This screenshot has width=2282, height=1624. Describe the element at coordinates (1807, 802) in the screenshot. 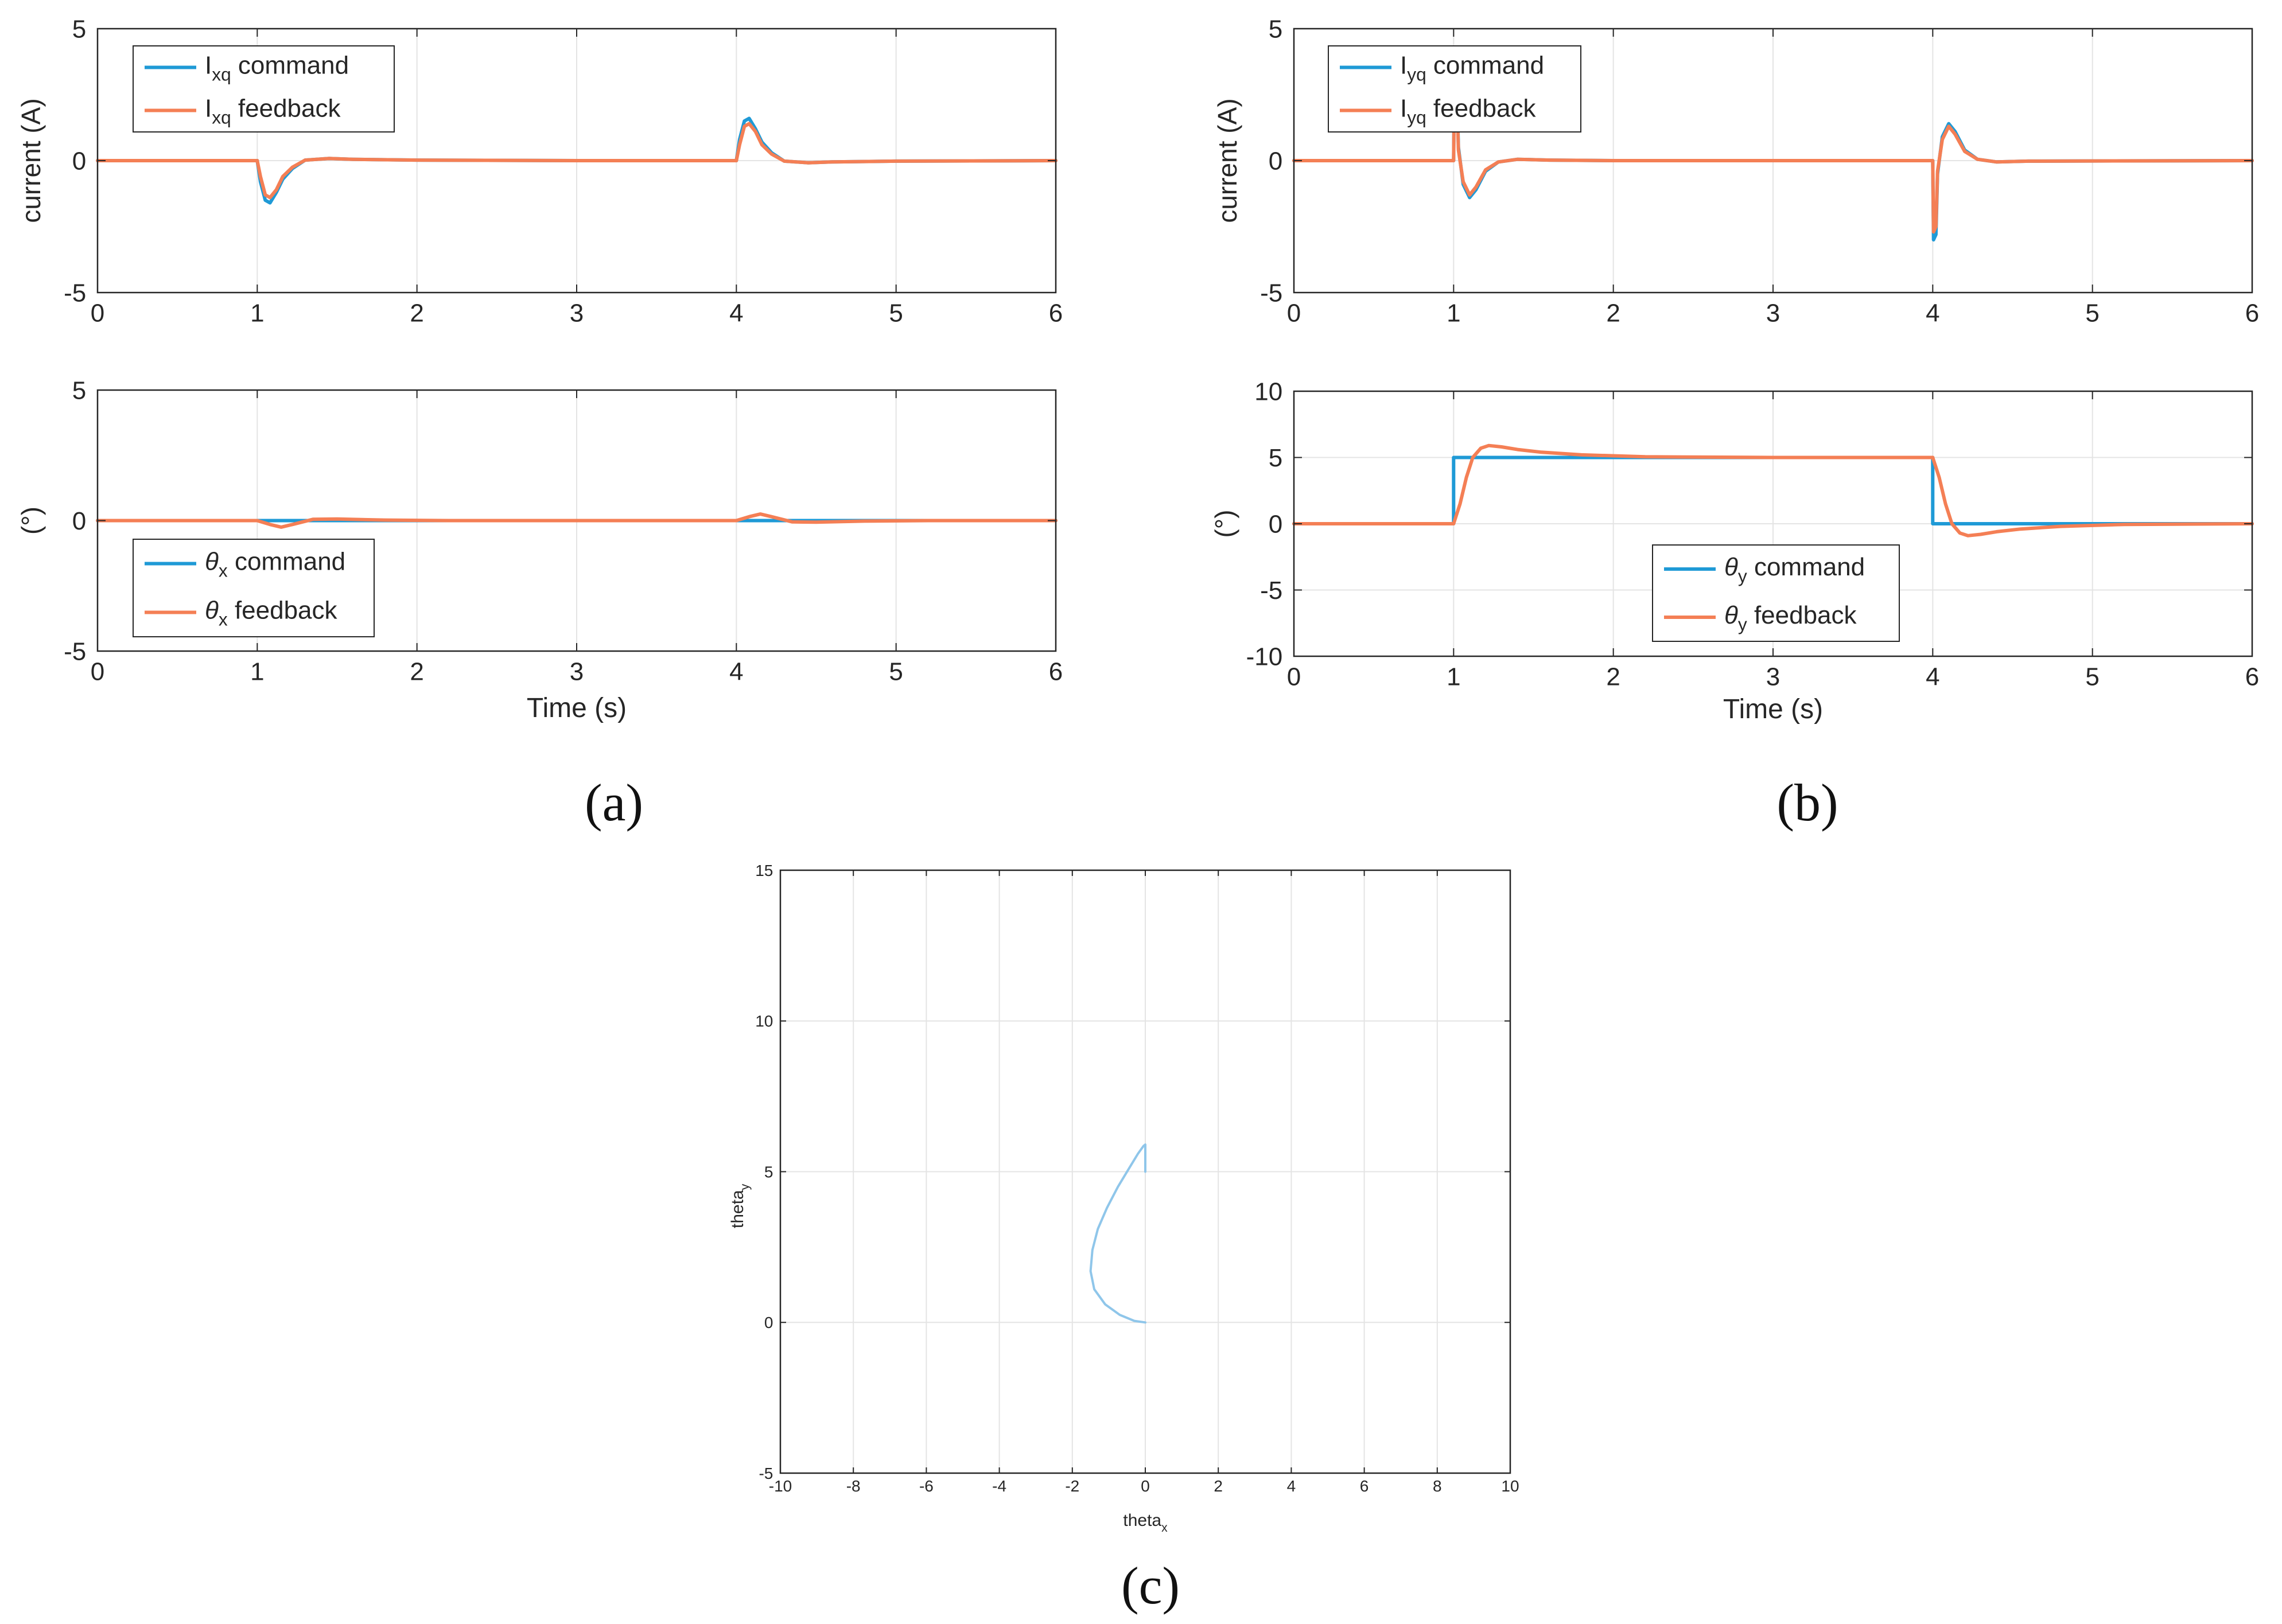

I see `caption-b: (b)` at that location.